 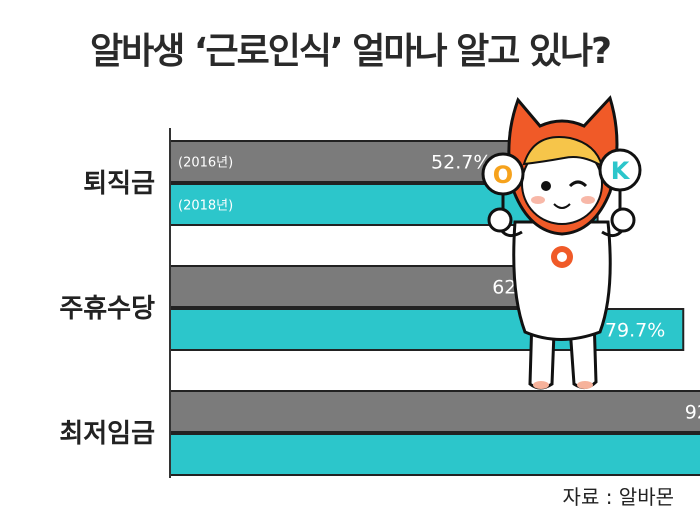 What do you see at coordinates (350, 51) in the screenshot?
I see `chart-title: 알바생 ‘근로인식’ 얼마나 알고 있나?` at bounding box center [350, 51].